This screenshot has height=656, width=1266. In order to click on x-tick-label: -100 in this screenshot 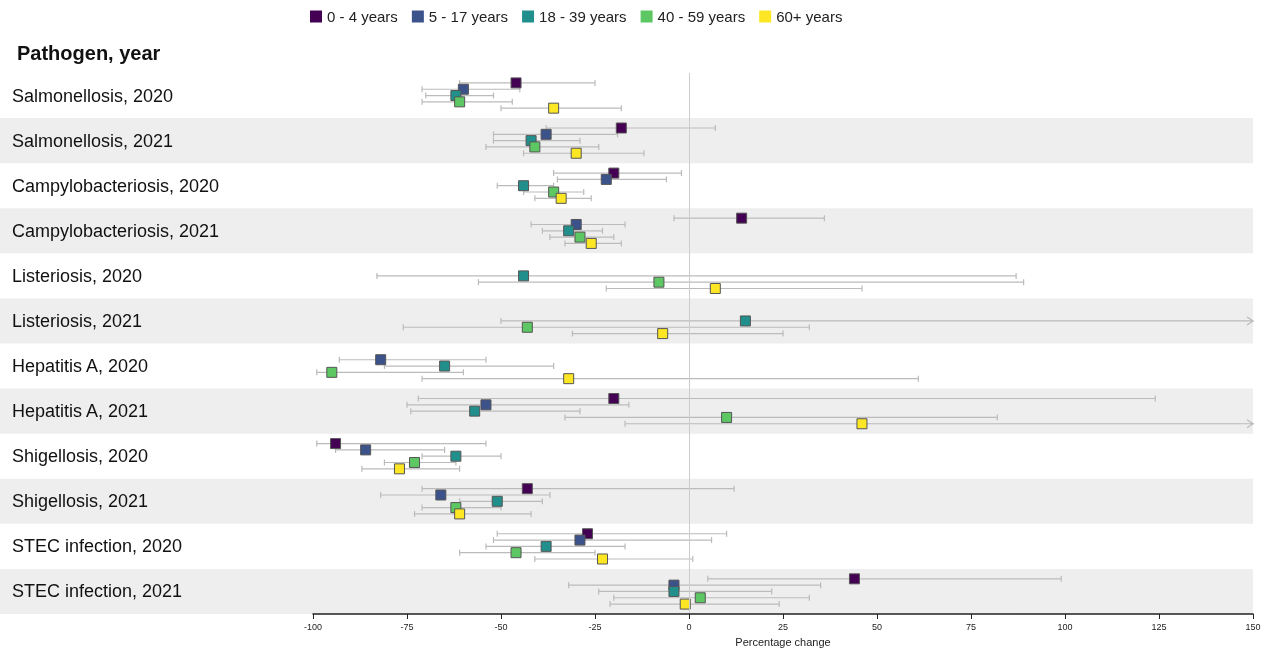, I will do `click(313, 626)`.